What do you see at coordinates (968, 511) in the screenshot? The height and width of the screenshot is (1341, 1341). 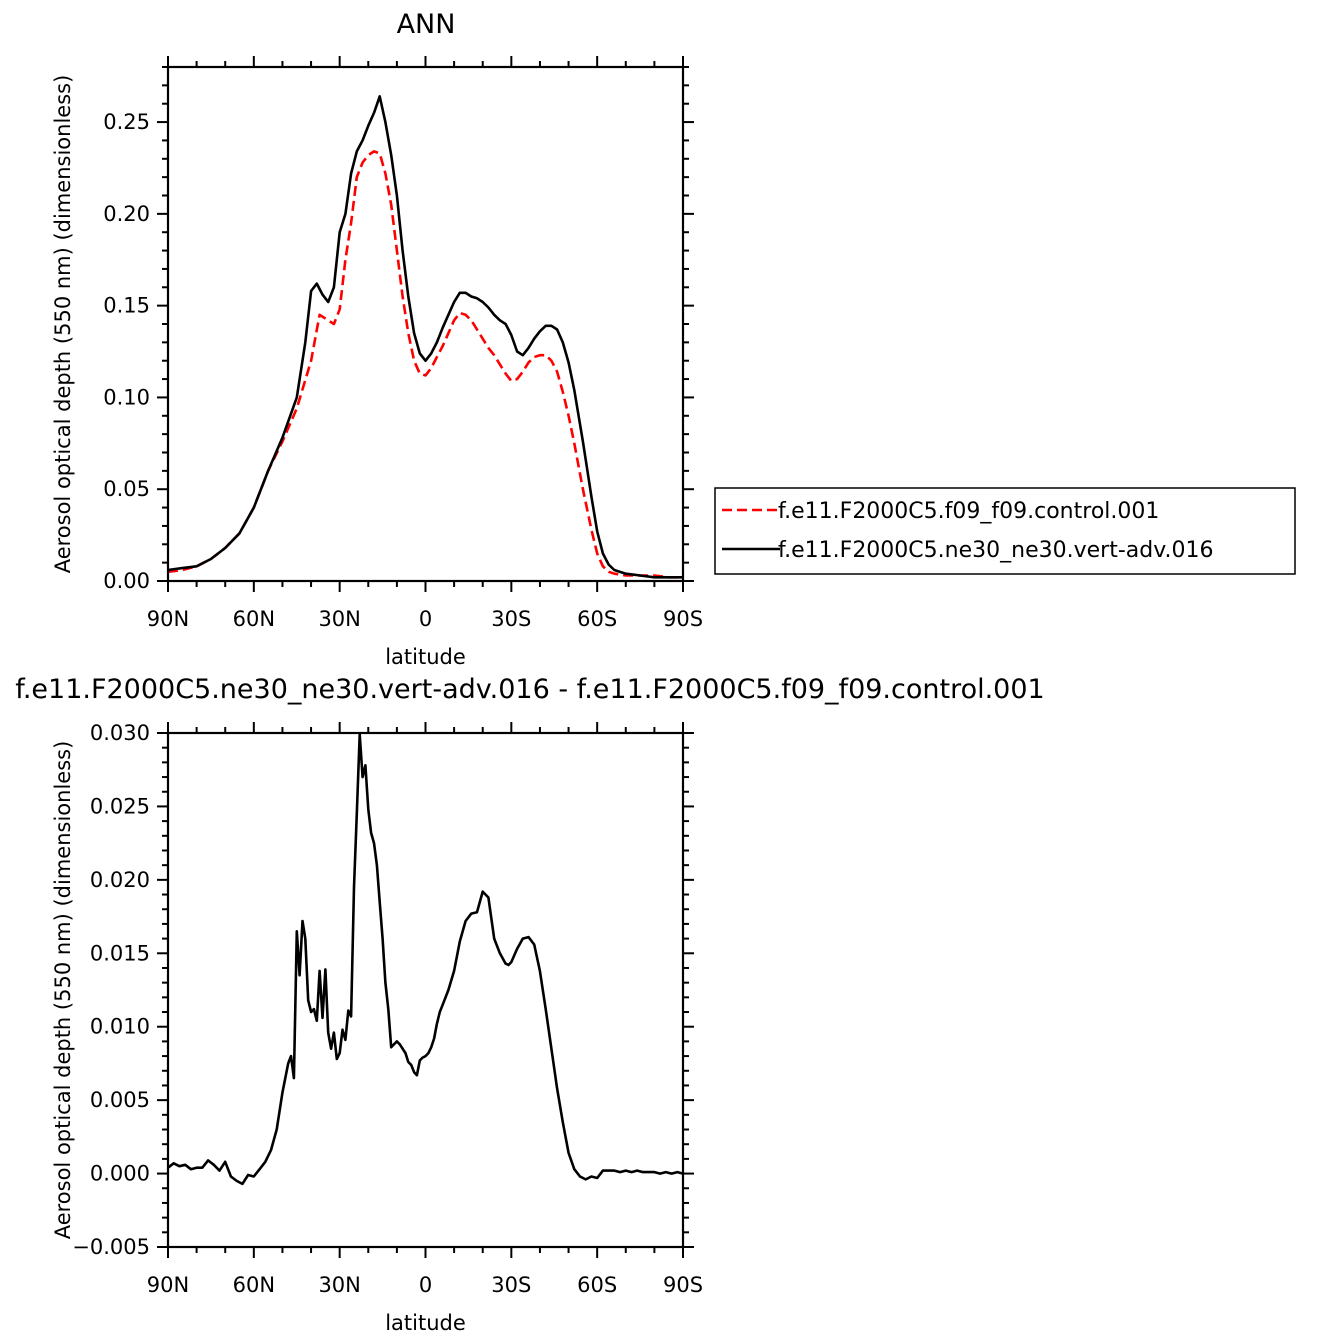 I see `legend-label-1: f.e11.F2000C5.f09_f09.control.001` at bounding box center [968, 511].